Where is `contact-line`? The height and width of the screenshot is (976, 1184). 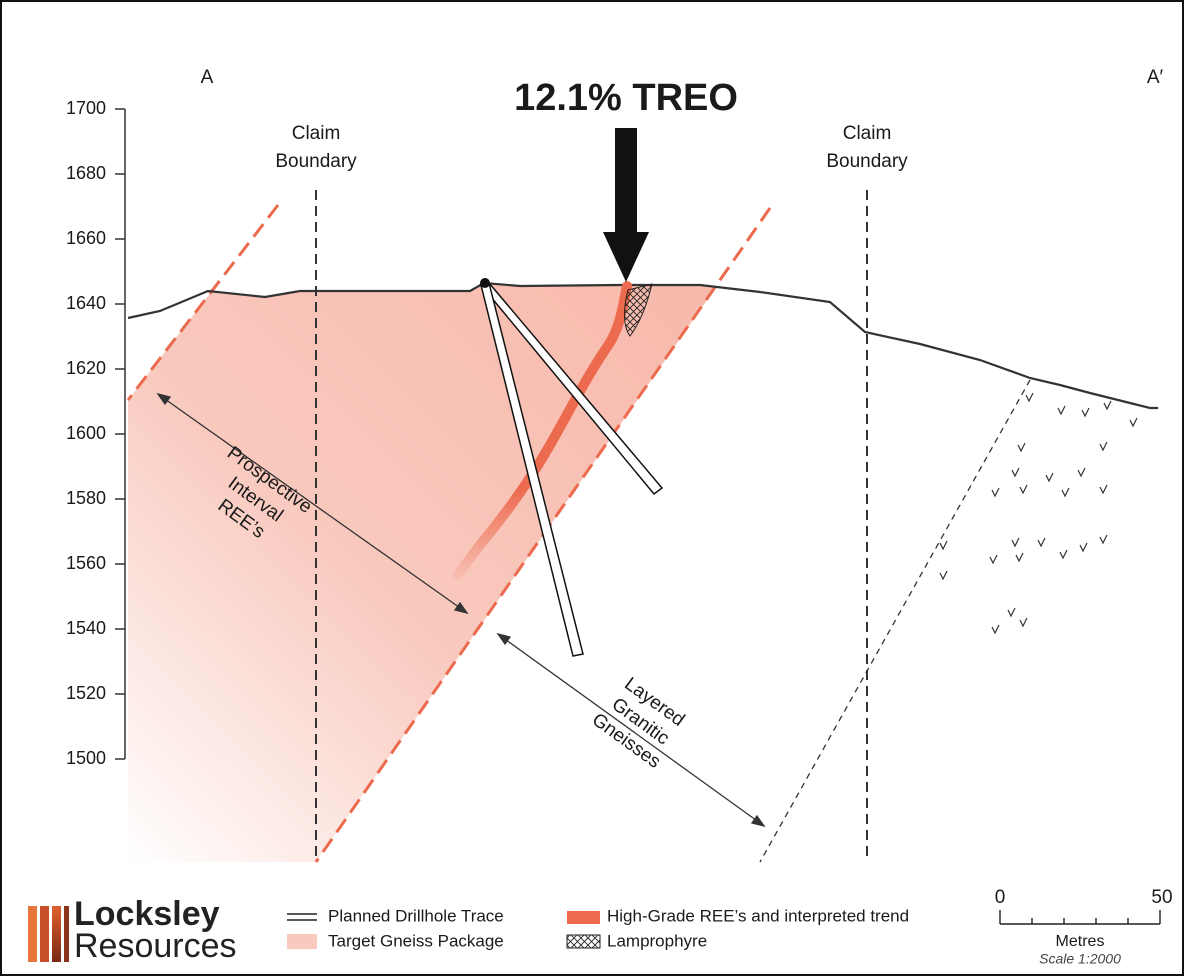 contact-line is located at coordinates (203, 302).